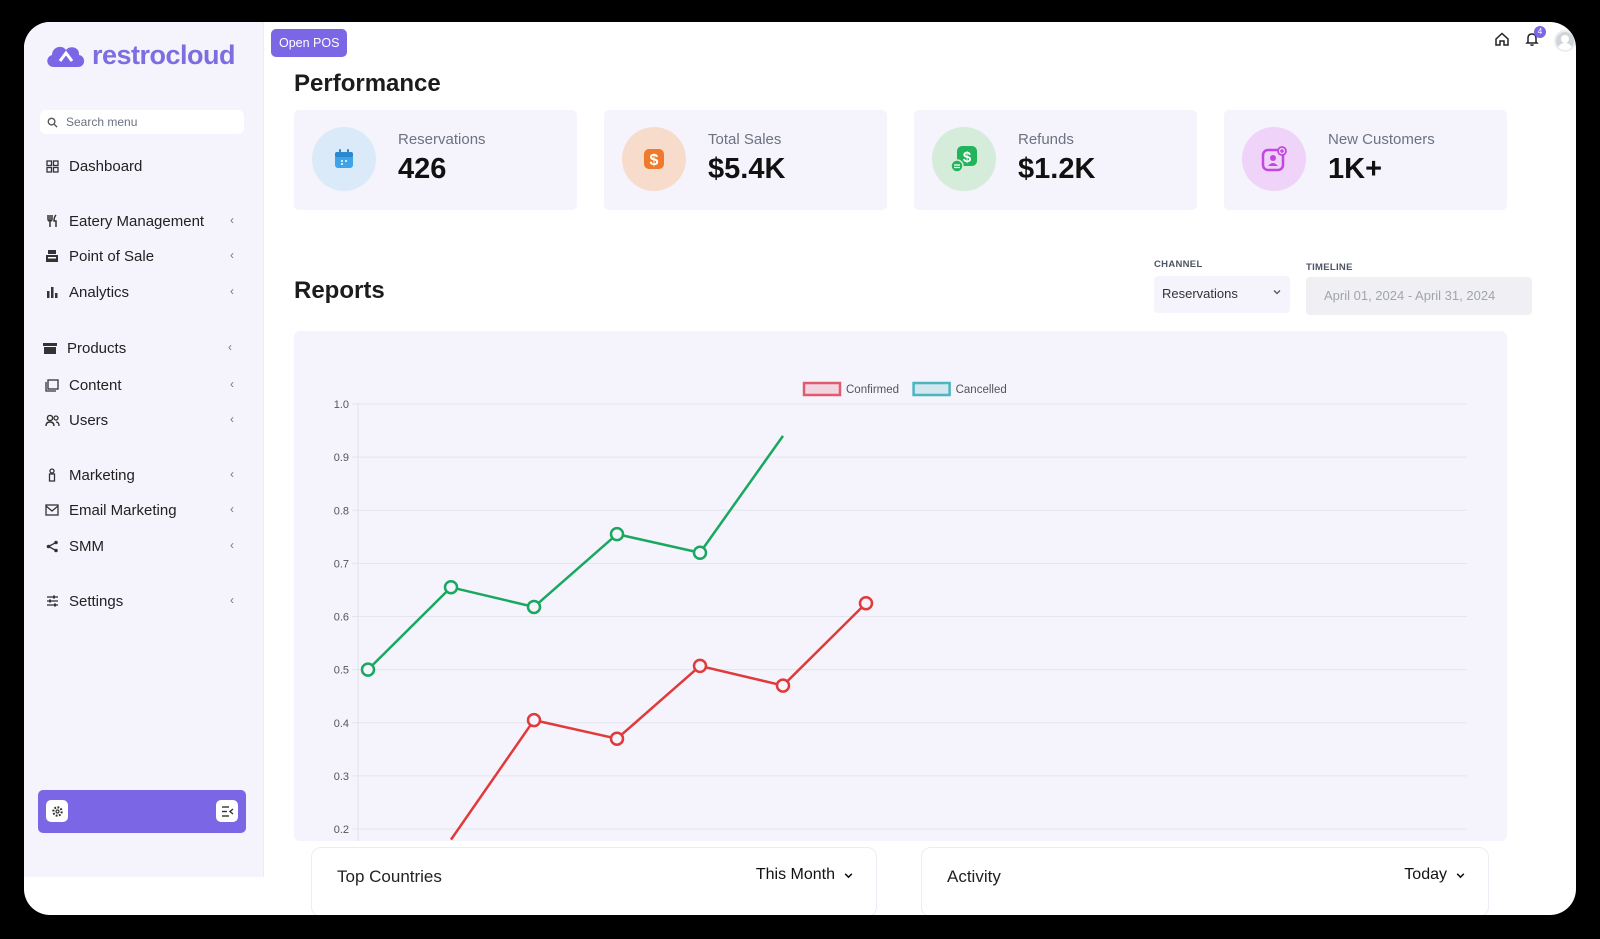 This screenshot has height=939, width=1600. Describe the element at coordinates (1200, 293) in the screenshot. I see `channel-selected-value: Reservations` at that location.